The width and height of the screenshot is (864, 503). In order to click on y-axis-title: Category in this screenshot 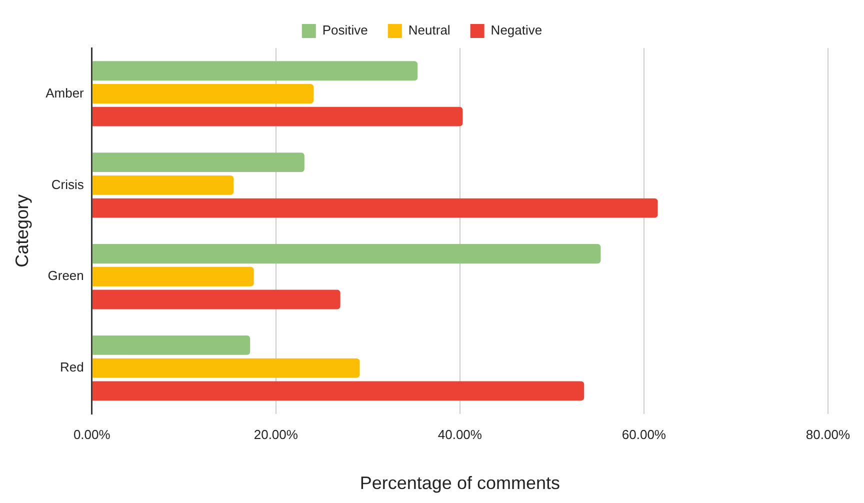, I will do `click(22, 231)`.